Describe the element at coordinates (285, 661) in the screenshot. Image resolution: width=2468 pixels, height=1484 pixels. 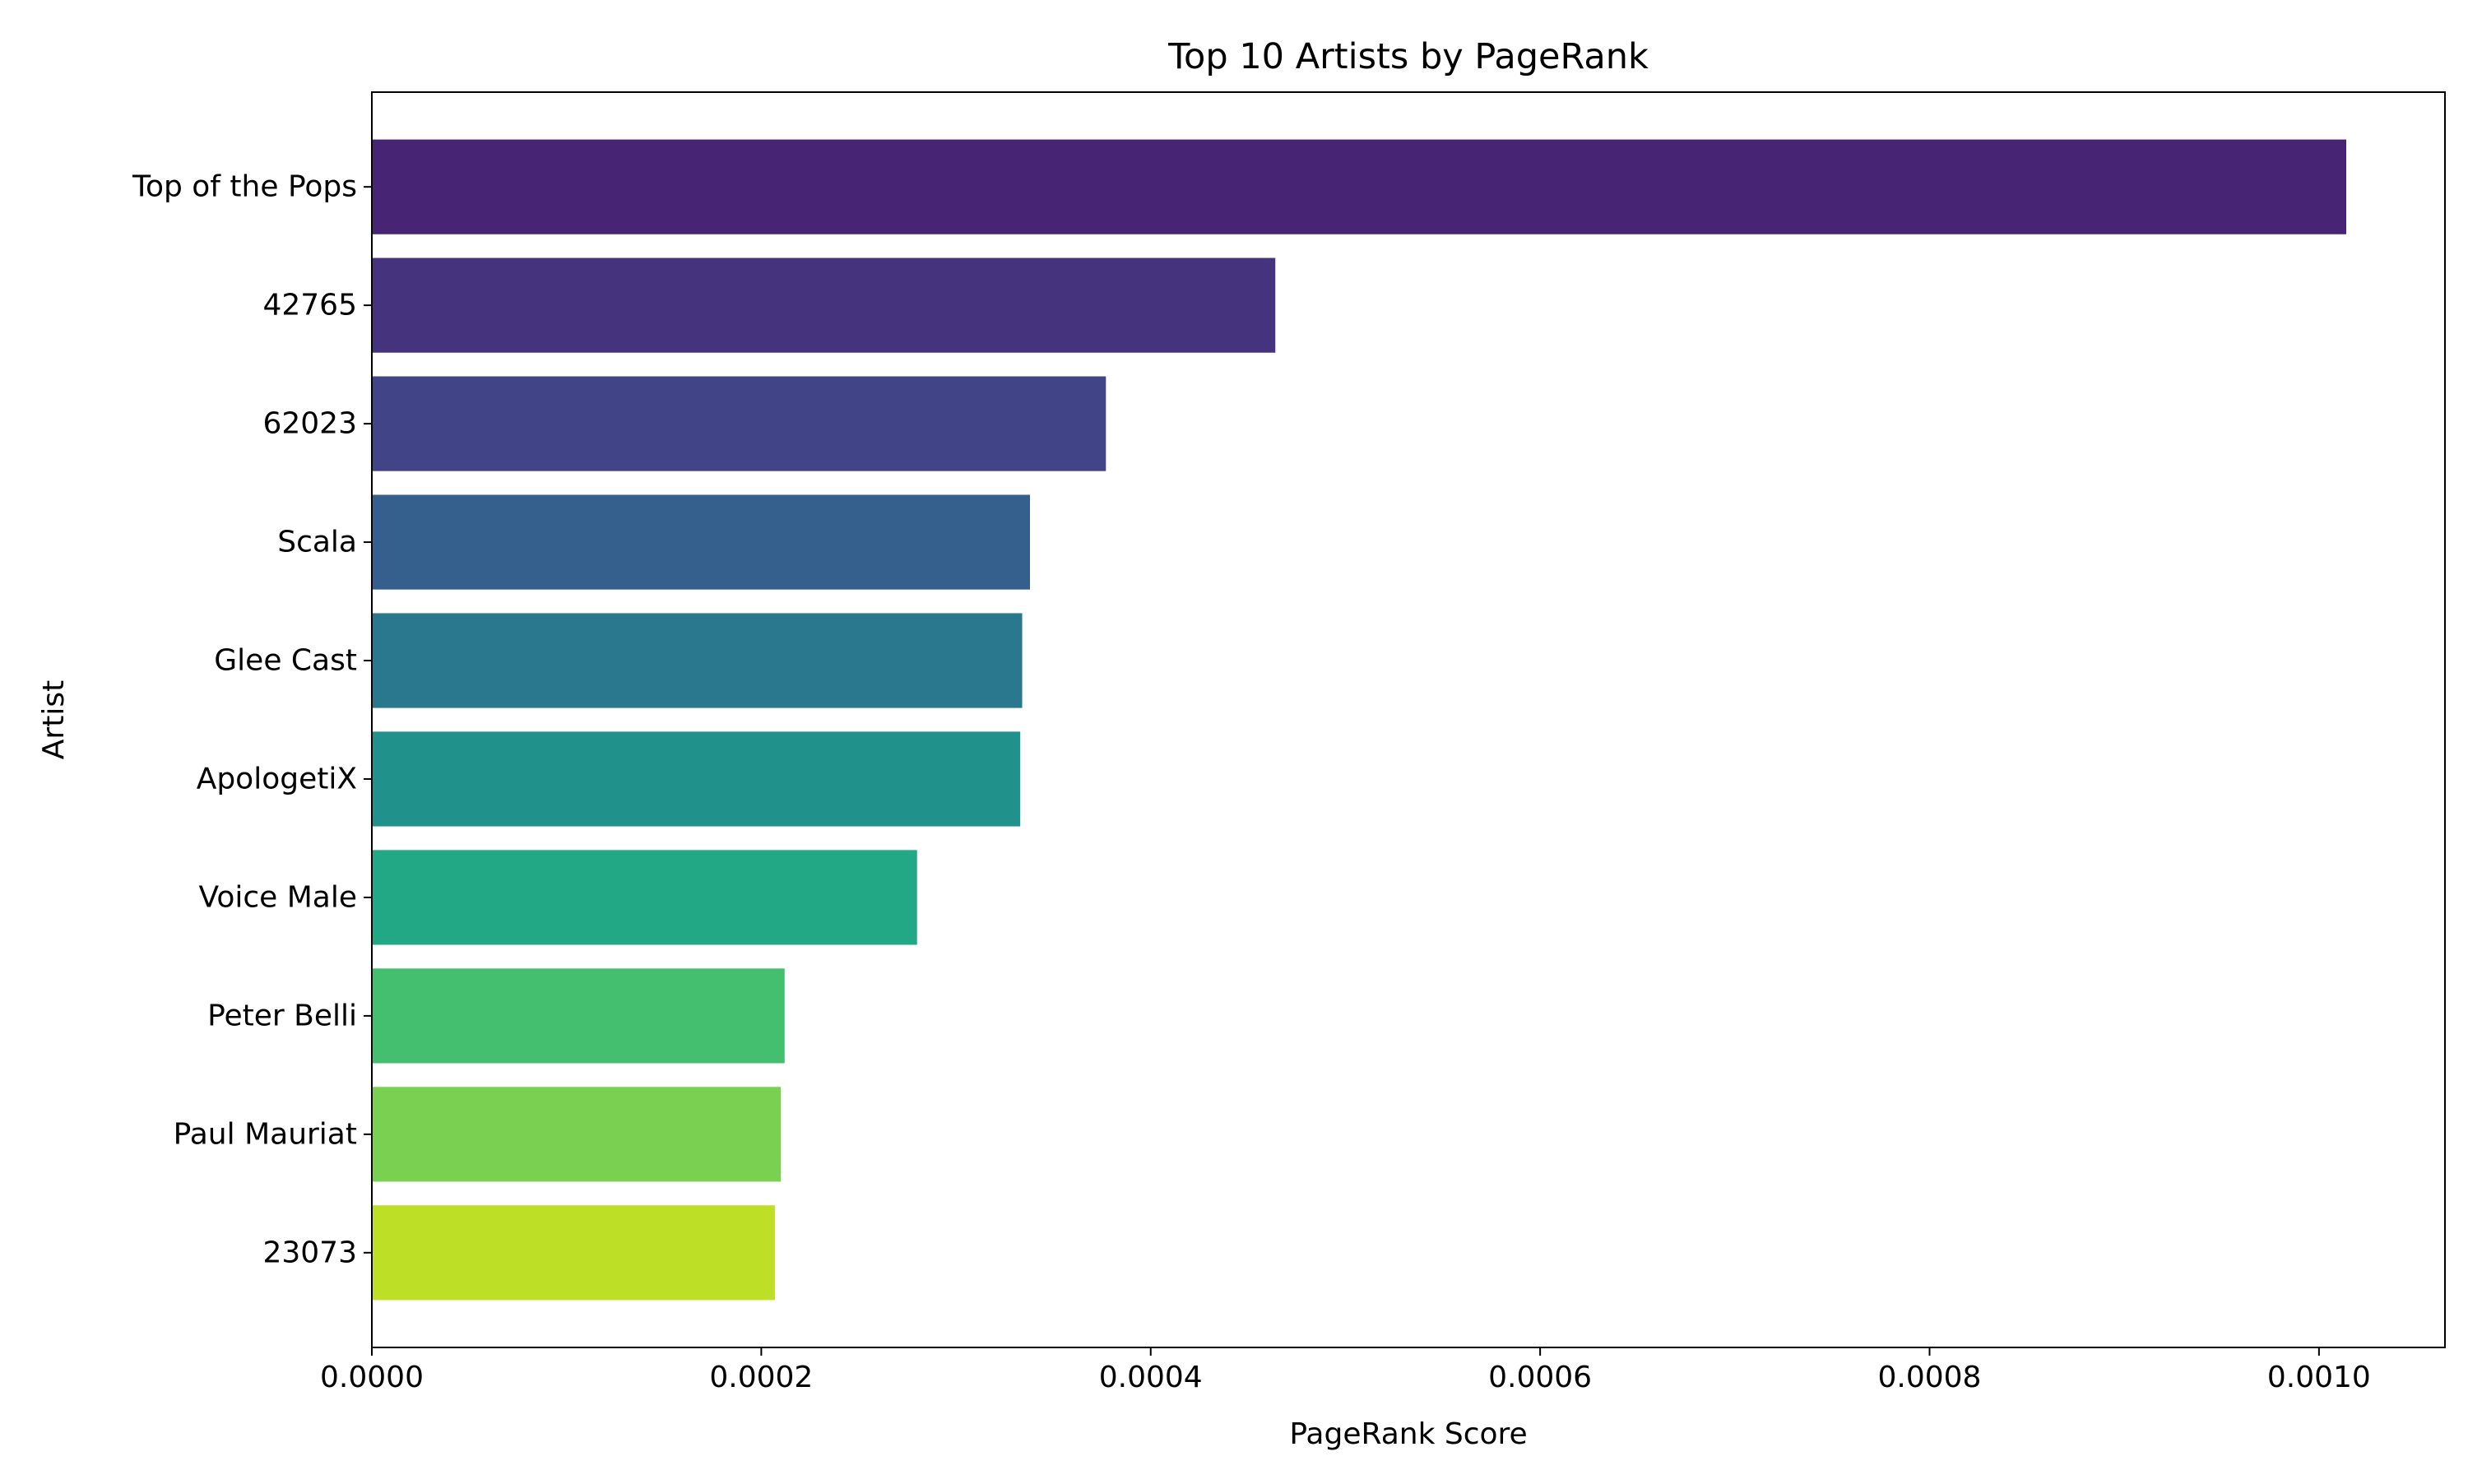
I see `y-tick-label: Glee Cast` at that location.